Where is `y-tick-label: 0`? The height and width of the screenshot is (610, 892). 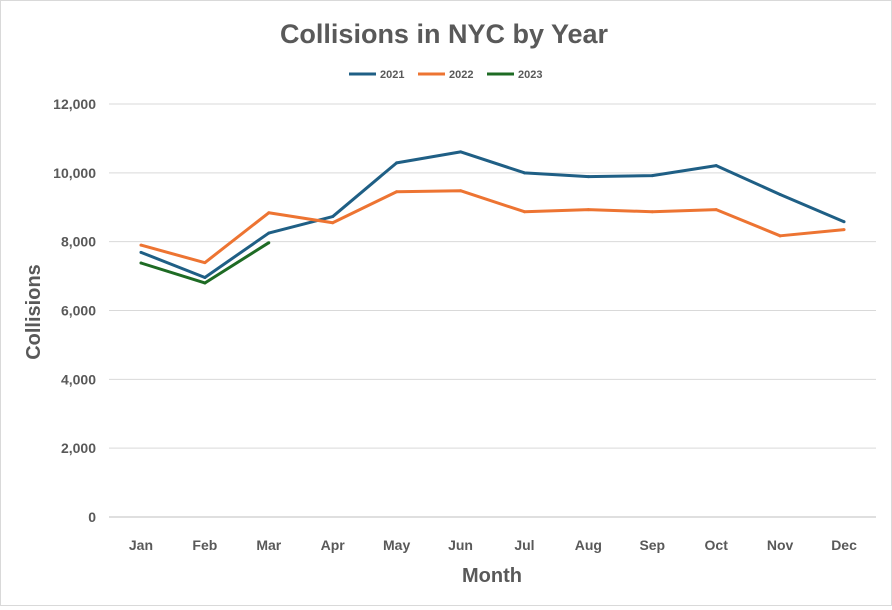
y-tick-label: 0 is located at coordinates (92, 517).